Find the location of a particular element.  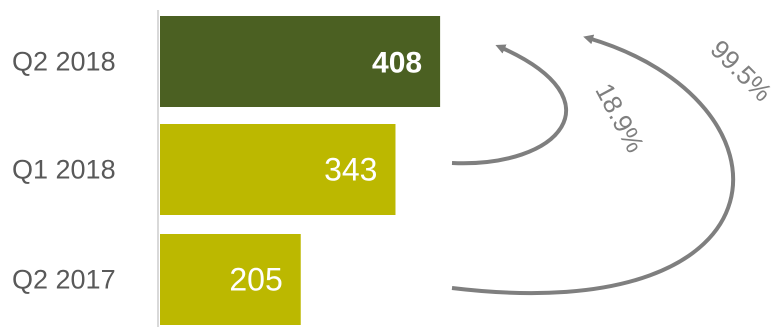

data-label: 343 is located at coordinates (350, 170).